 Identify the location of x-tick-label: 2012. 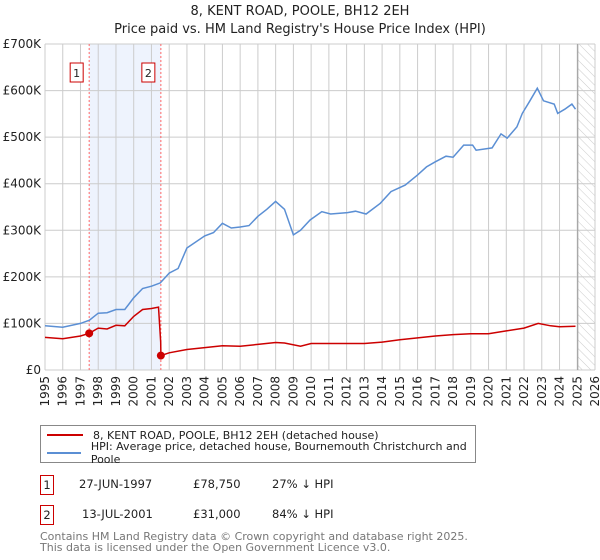
(347, 391).